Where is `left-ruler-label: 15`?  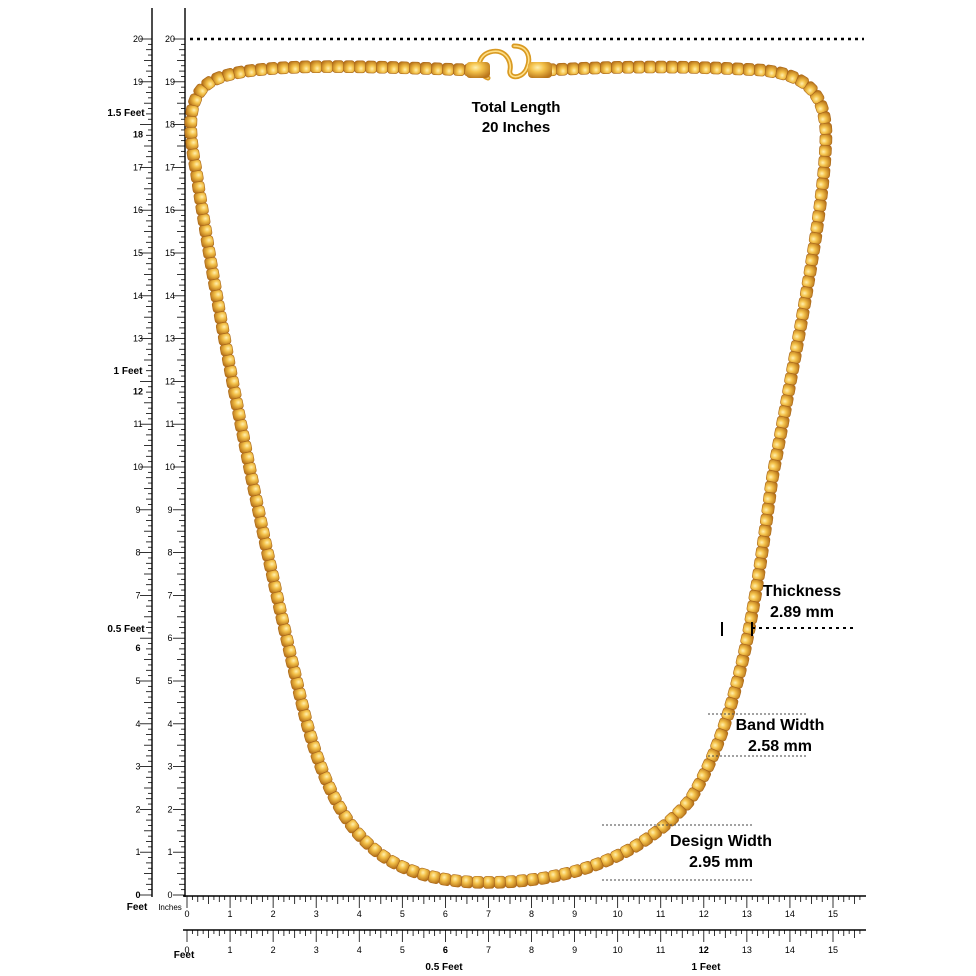
left-ruler-label: 15 is located at coordinates (138, 253).